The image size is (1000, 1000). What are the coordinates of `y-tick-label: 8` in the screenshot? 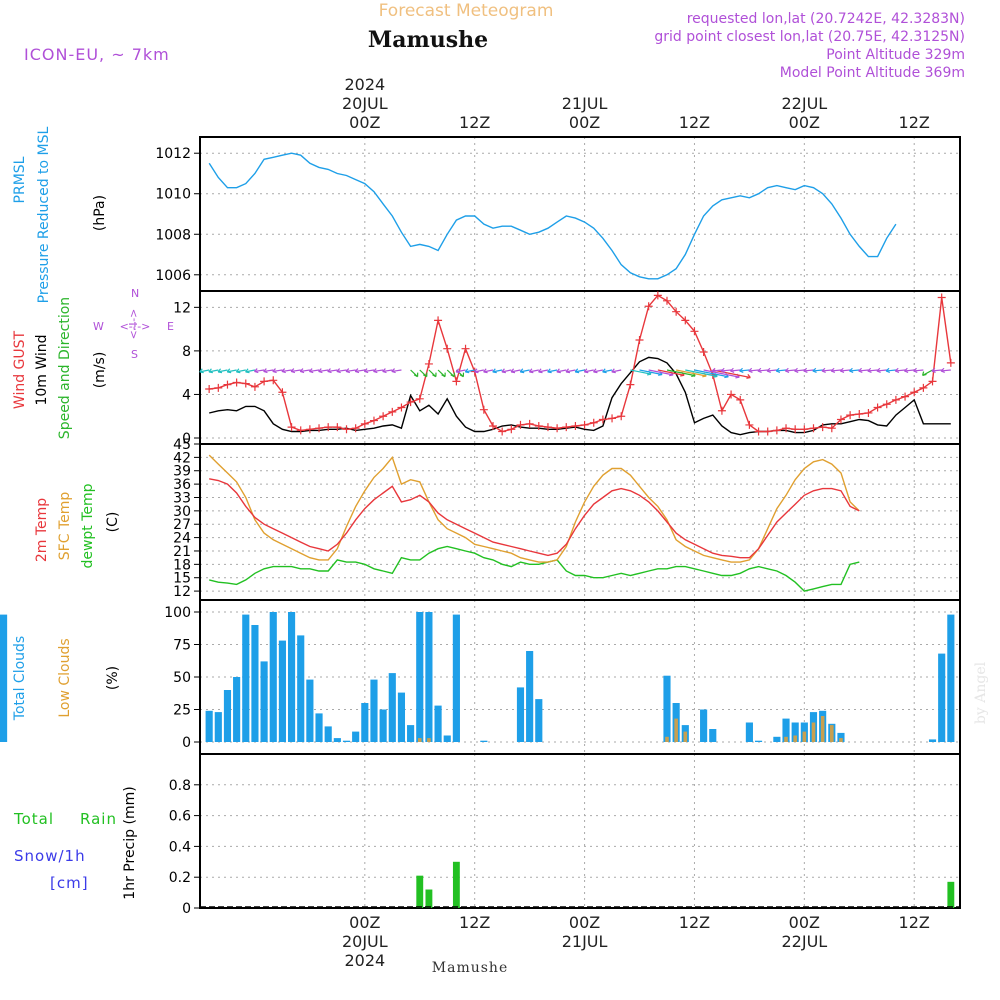 It's located at (186, 352).